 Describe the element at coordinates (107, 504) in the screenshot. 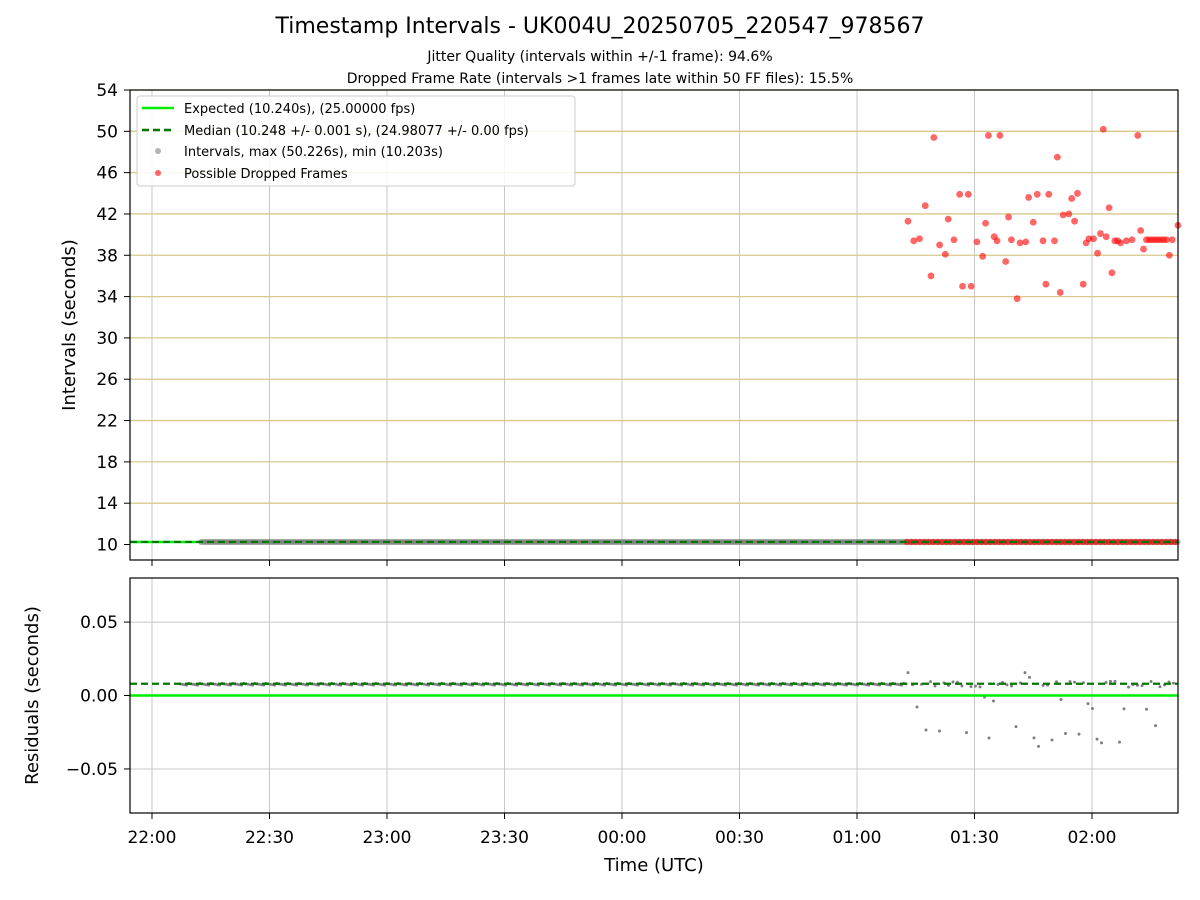

I see `y-tick-label-top: 14` at that location.